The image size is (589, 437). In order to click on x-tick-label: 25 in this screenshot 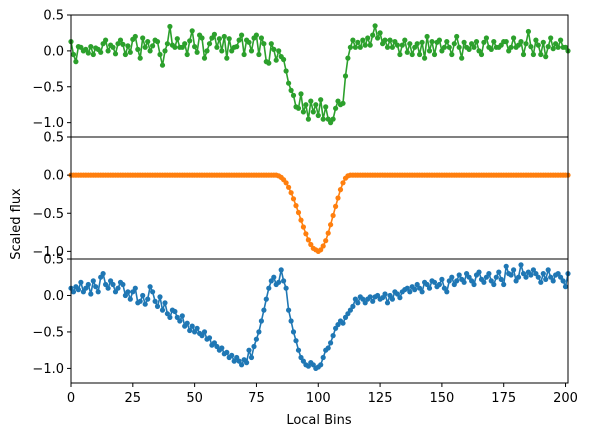, I will do `click(133, 398)`.